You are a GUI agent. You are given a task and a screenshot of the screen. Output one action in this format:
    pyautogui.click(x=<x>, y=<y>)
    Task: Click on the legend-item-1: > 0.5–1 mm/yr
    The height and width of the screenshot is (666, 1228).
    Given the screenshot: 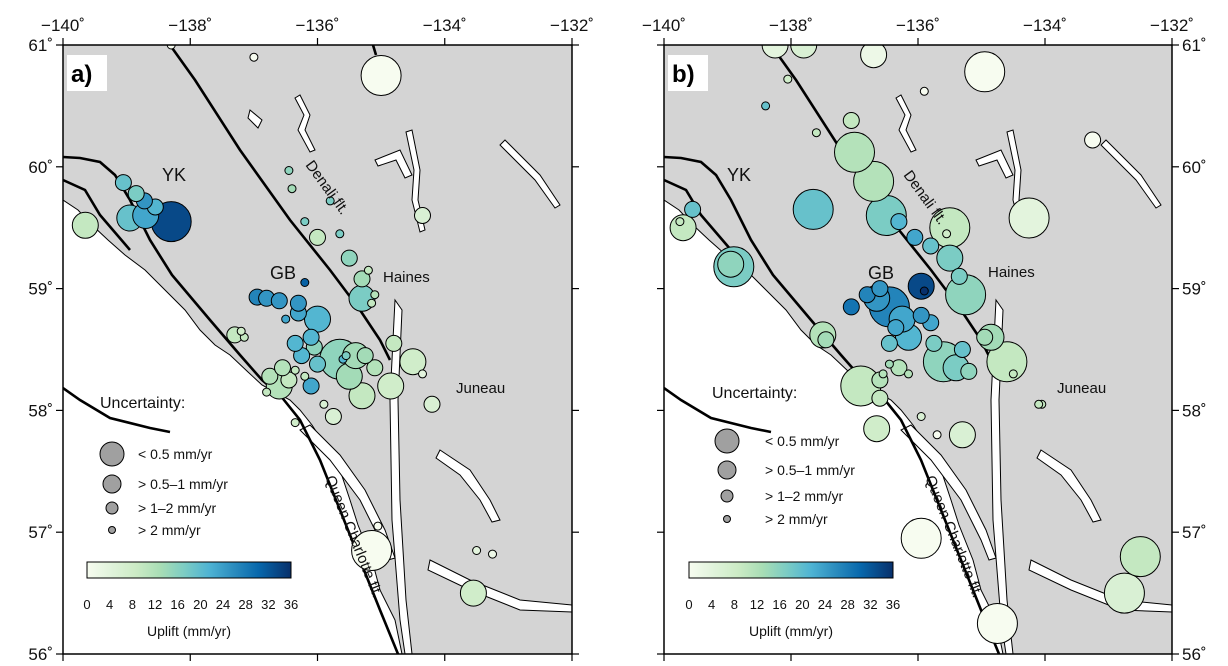 What is the action you would take?
    pyautogui.click(x=810, y=470)
    